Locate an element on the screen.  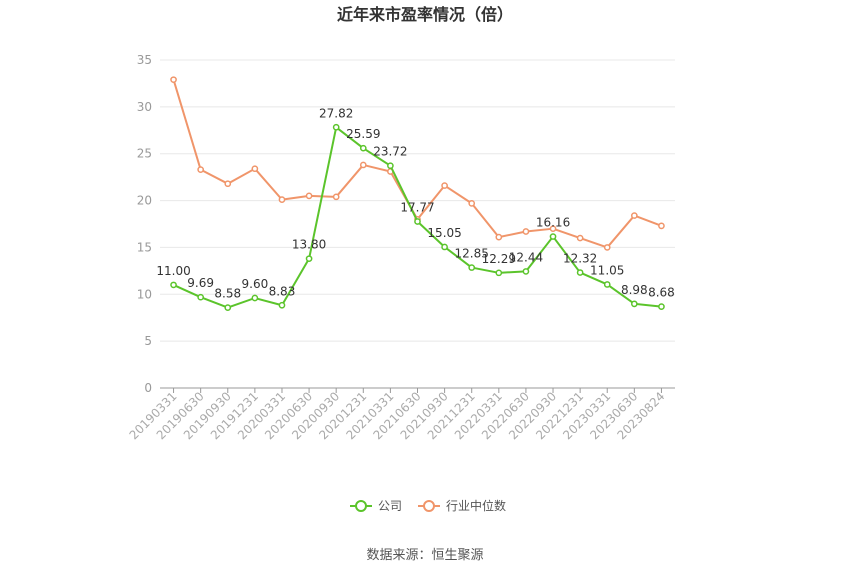
y-tick-label: 0 is located at coordinates (148, 388).